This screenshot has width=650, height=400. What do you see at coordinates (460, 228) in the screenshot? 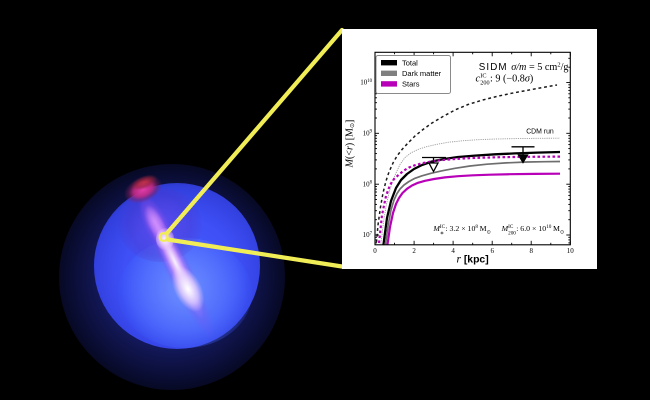
I see `svg-text:: 3.2 × 10: : 3.2 × 10` at bounding box center [460, 228].